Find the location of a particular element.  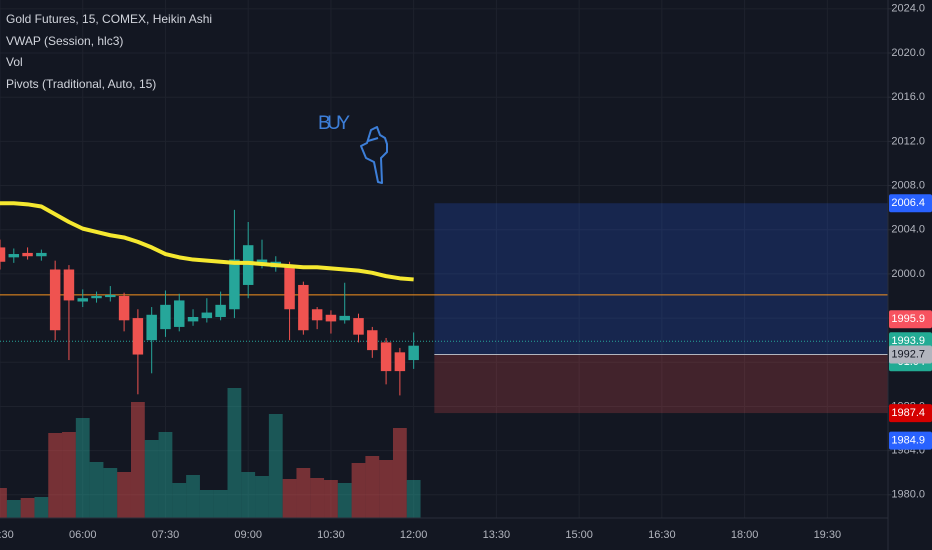

x-tick-label: 18:00 is located at coordinates (745, 535).